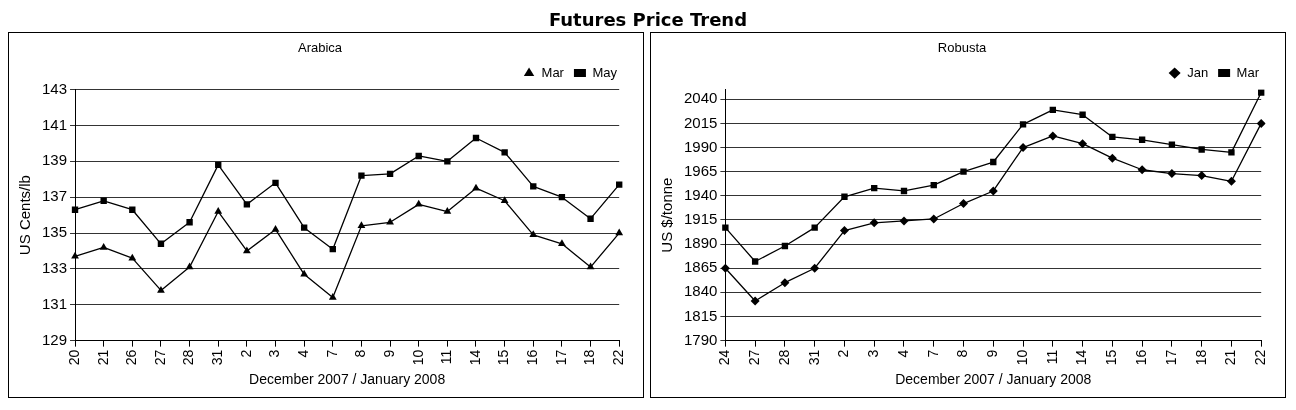  What do you see at coordinates (700, 339) in the screenshot?
I see `y-tick-label: 1790` at bounding box center [700, 339].